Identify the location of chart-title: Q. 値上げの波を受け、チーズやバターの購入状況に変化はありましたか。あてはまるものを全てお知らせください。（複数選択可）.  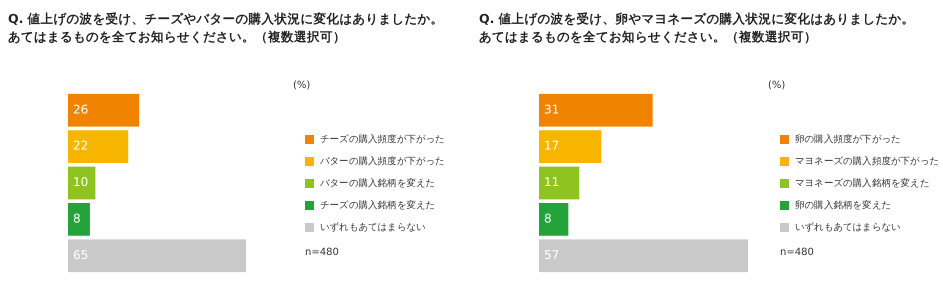
(226, 28).